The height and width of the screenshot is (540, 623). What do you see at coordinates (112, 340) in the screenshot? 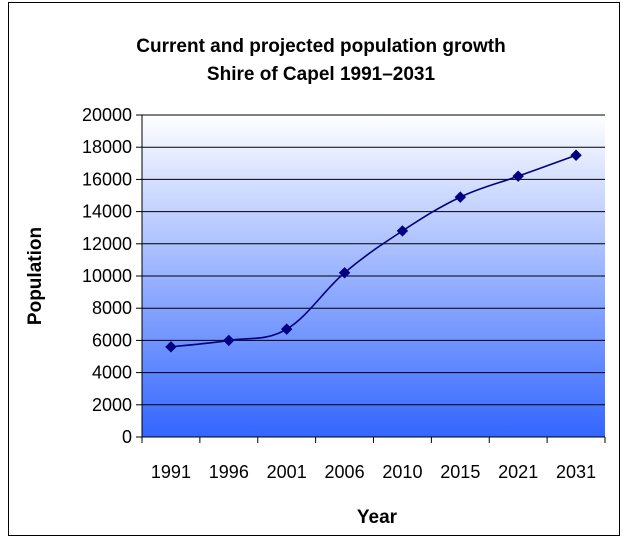
I see `y-tick-label: 6000` at bounding box center [112, 340].